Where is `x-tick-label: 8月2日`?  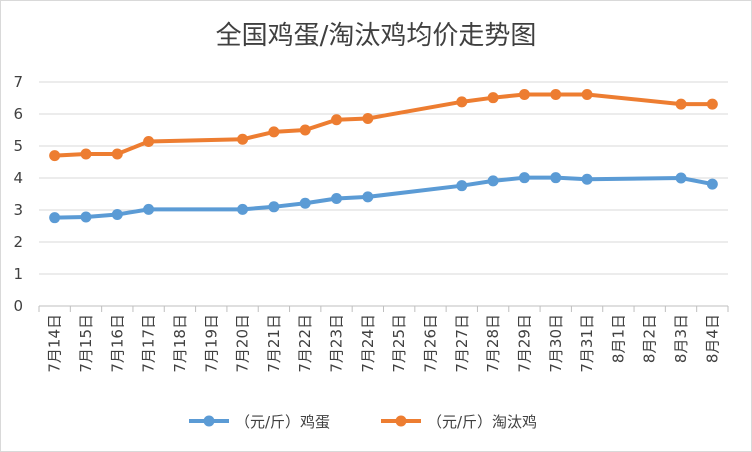
x-tick-label: 8月2日 is located at coordinates (650, 338).